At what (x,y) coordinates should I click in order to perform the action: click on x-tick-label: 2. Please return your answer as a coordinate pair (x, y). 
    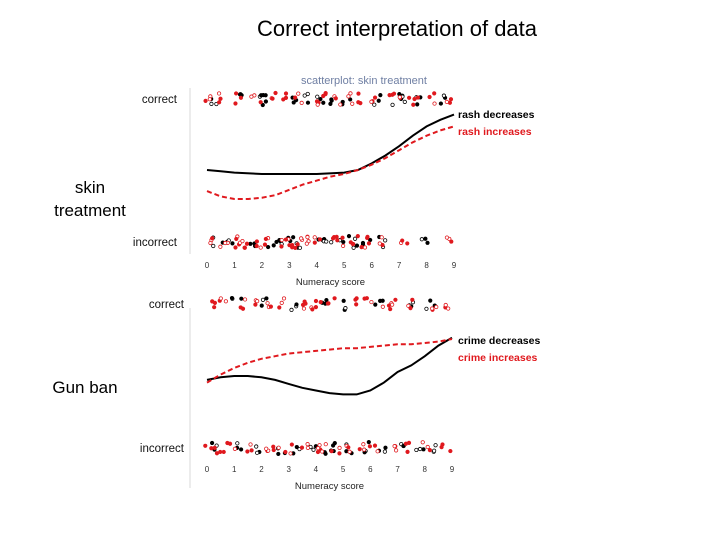
    Looking at the image, I should click on (262, 265).